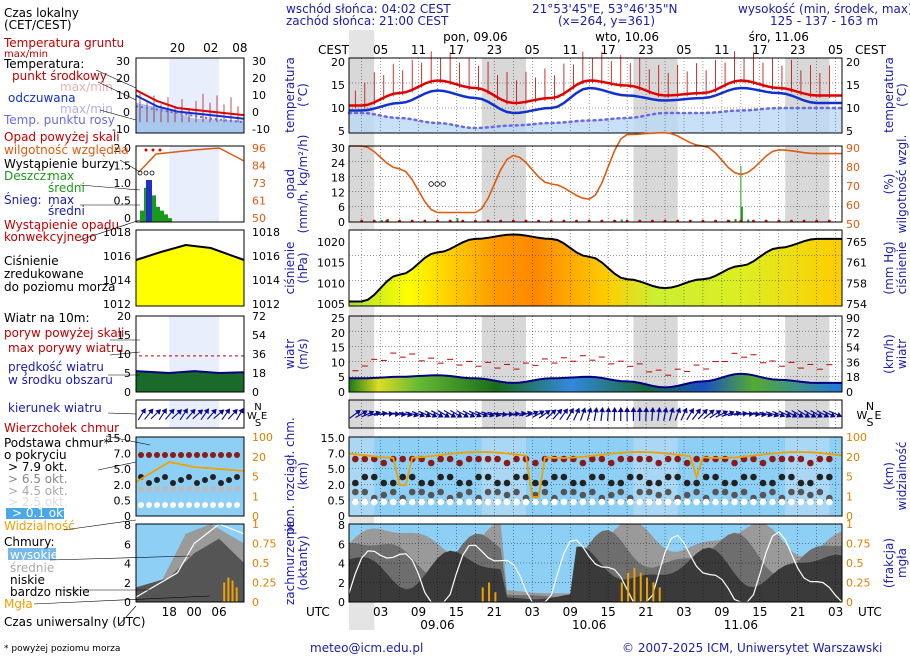  Describe the element at coordinates (341, 207) in the screenshot. I see `tick-label-left: 6` at that location.